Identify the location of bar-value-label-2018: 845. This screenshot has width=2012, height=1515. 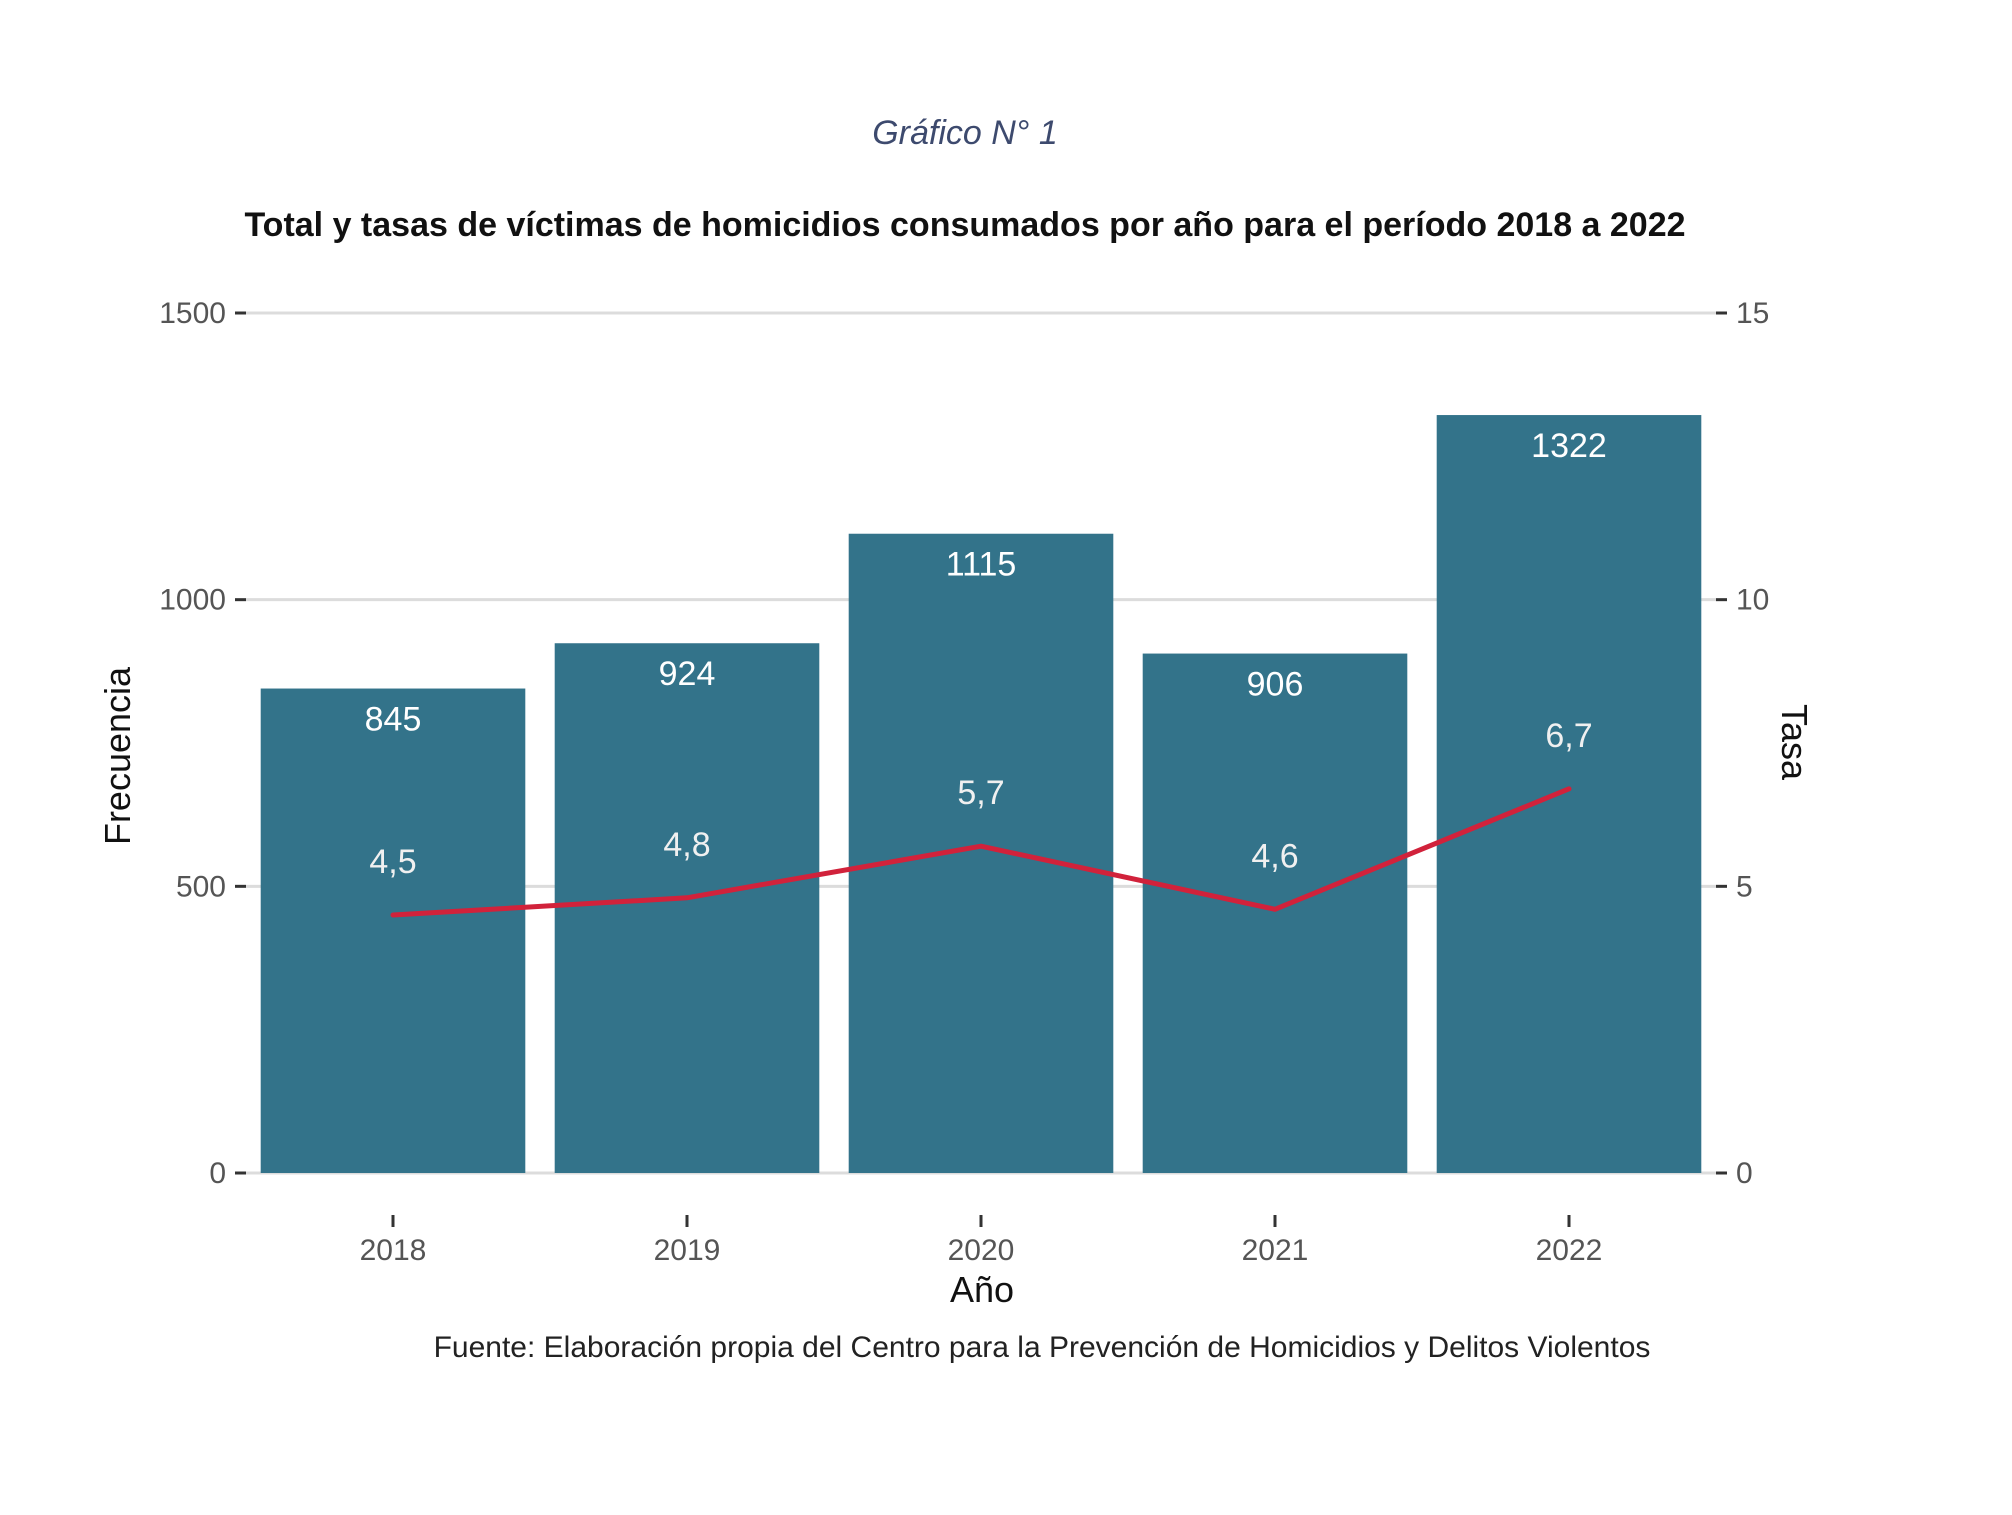
(393, 720).